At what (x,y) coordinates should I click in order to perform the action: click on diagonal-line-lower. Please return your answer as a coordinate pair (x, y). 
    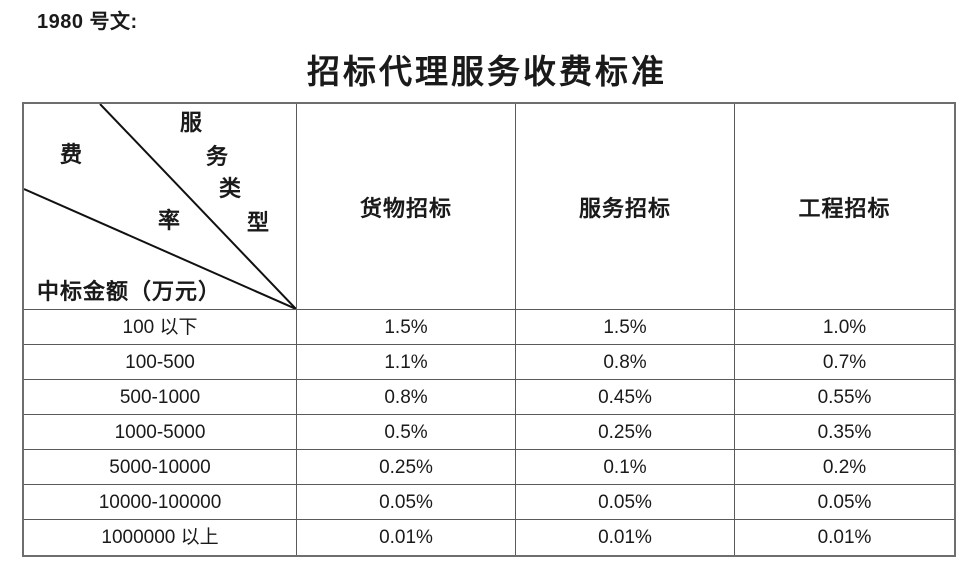
    Looking at the image, I should click on (160, 248).